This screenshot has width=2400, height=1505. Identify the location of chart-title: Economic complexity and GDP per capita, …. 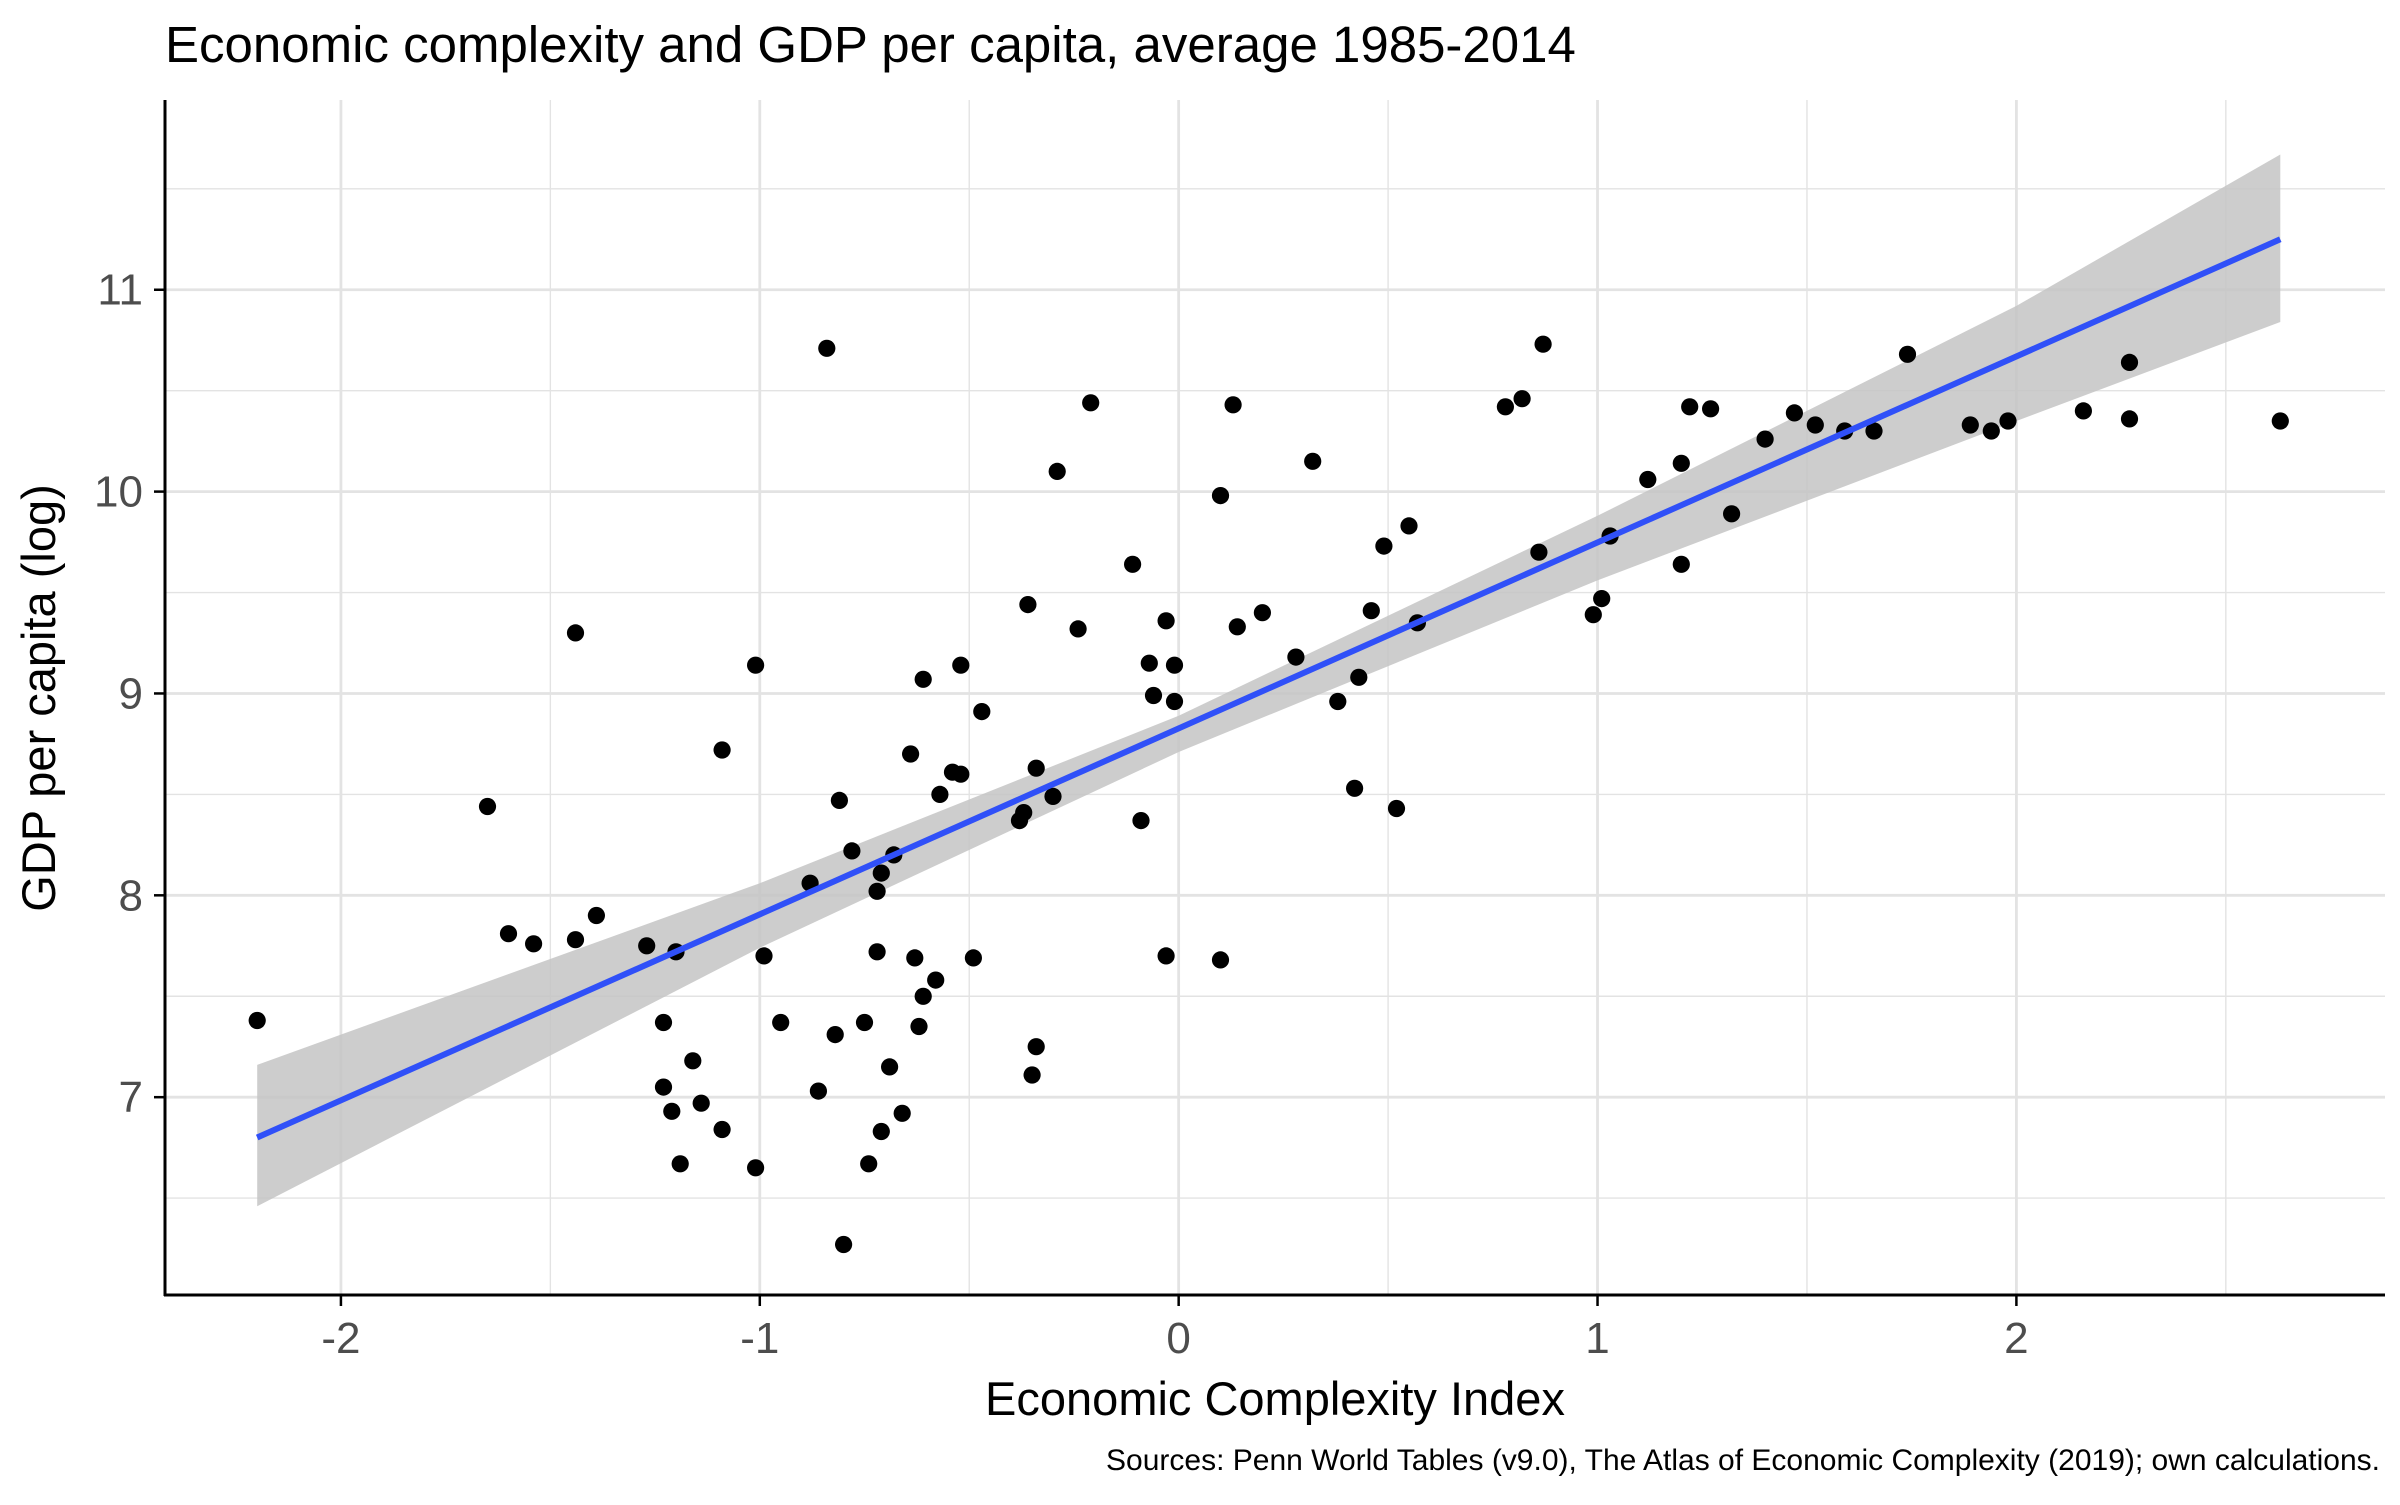
(870, 44).